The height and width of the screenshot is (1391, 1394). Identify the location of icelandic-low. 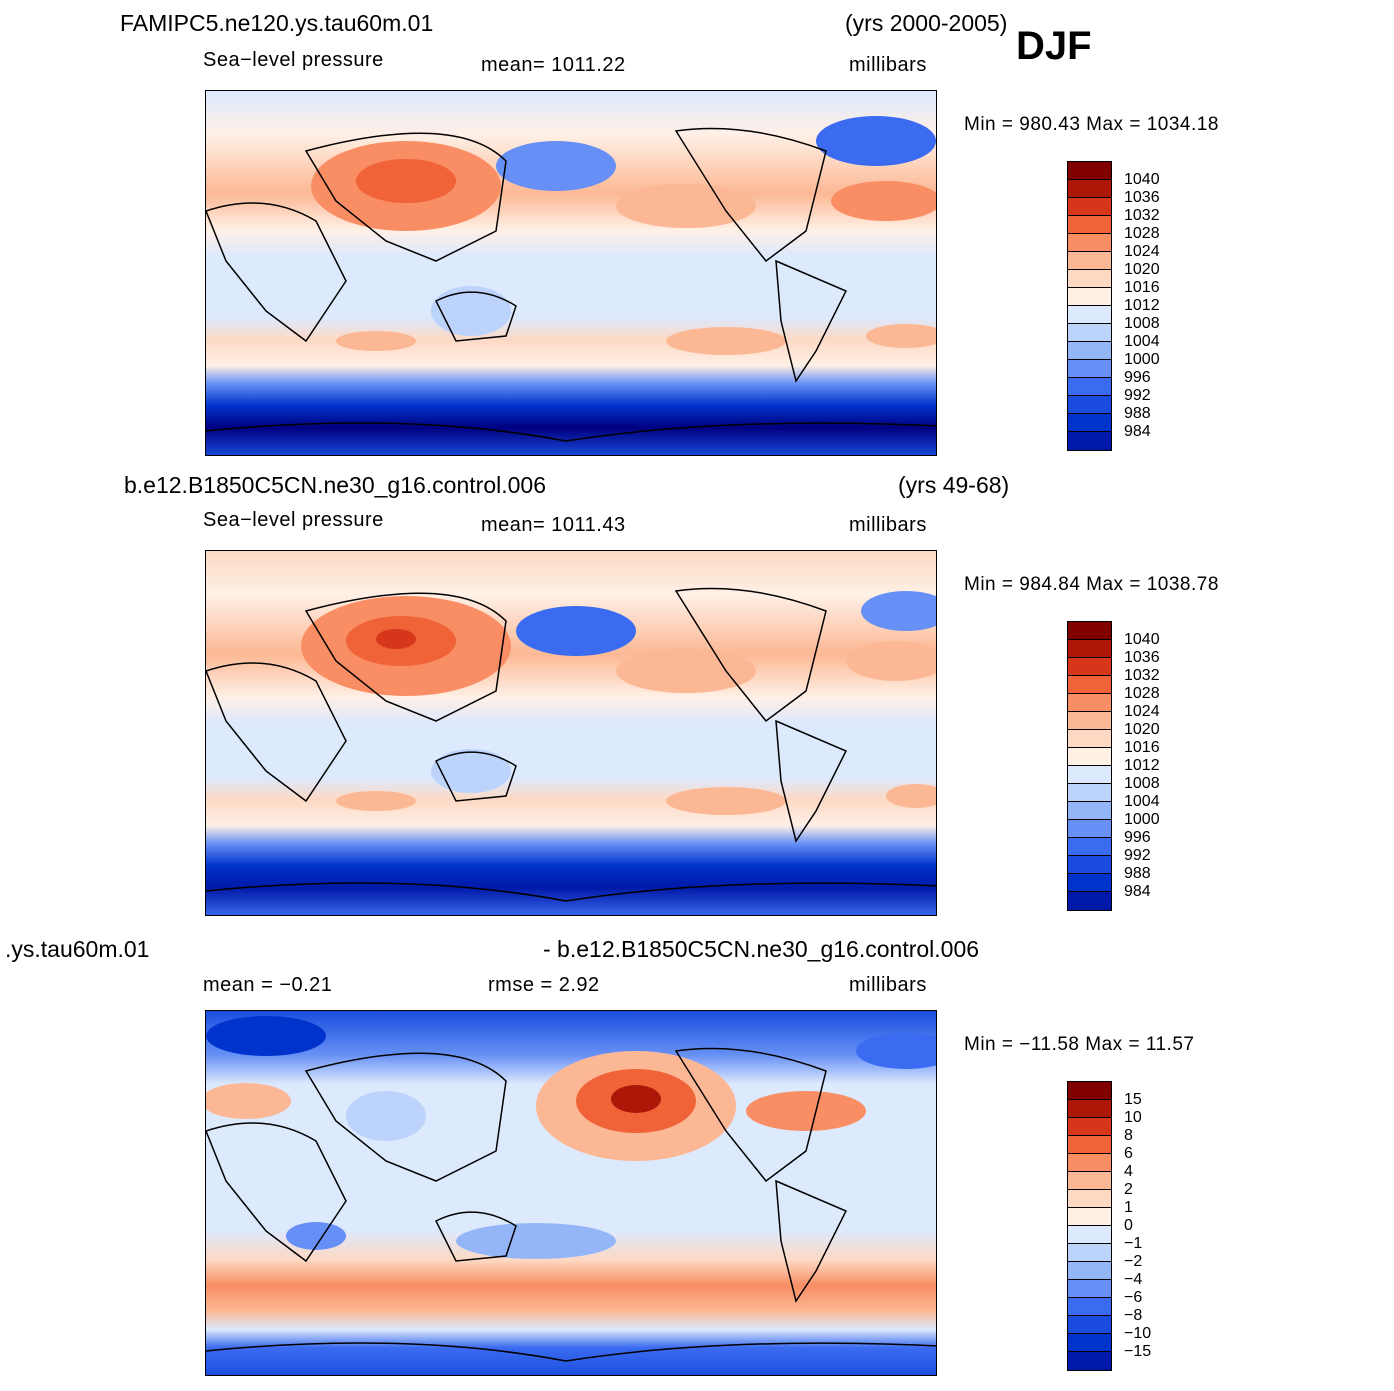
(876, 141).